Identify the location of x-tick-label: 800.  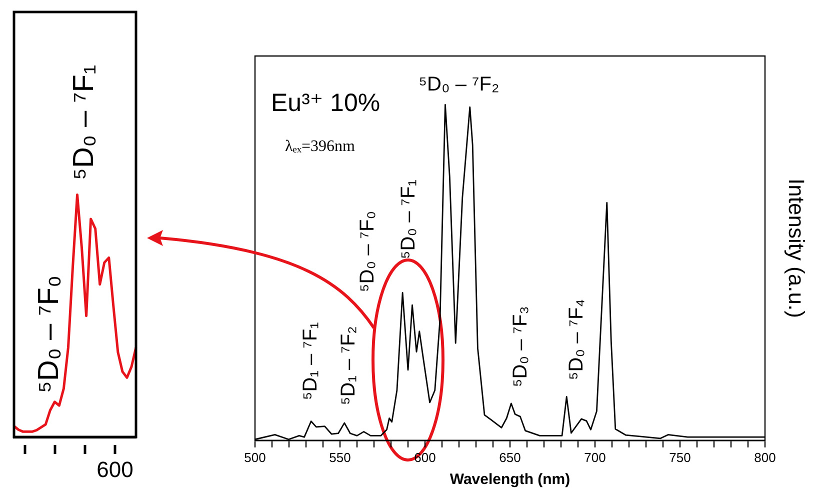
(765, 457).